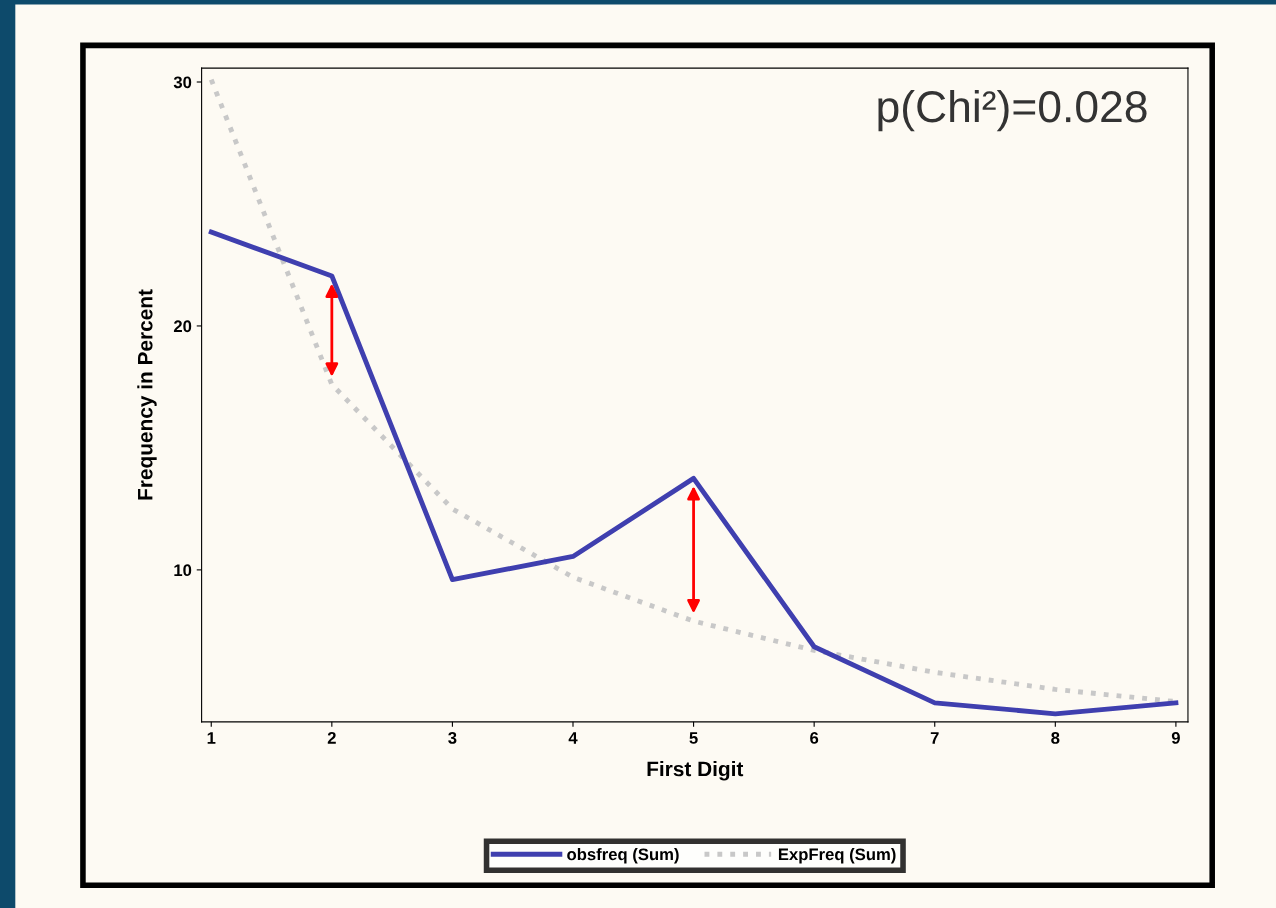 The image size is (1276, 908). What do you see at coordinates (183, 570) in the screenshot?
I see `y-tick-label: 10` at bounding box center [183, 570].